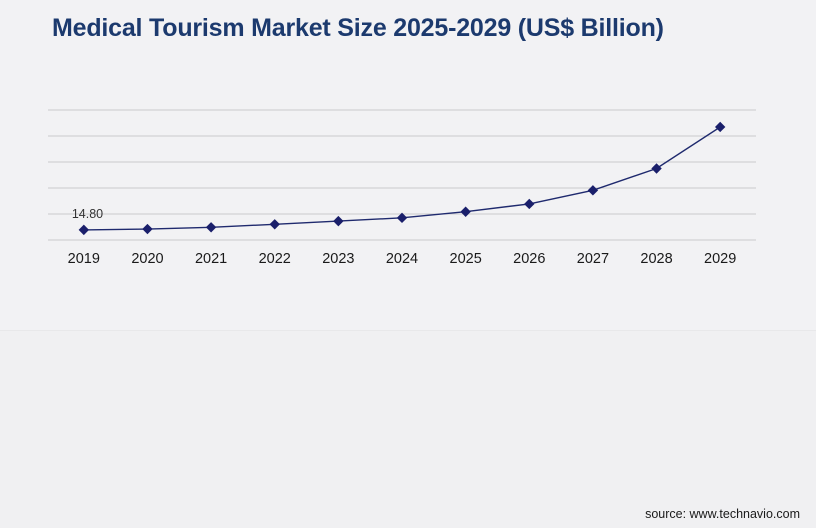  Describe the element at coordinates (593, 259) in the screenshot. I see `svg-text: 2027` at that location.